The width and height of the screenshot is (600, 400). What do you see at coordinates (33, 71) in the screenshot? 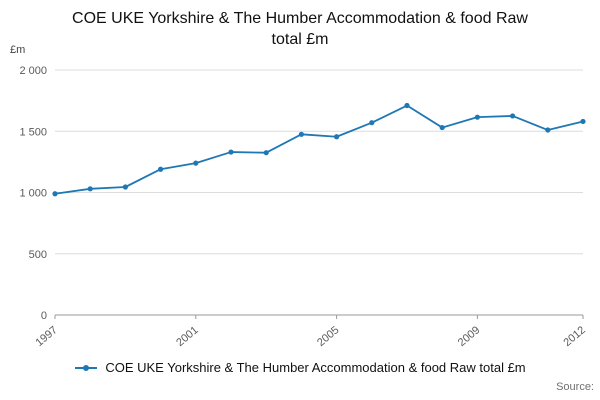
I see `y-tick-label: 2 000` at bounding box center [33, 71].